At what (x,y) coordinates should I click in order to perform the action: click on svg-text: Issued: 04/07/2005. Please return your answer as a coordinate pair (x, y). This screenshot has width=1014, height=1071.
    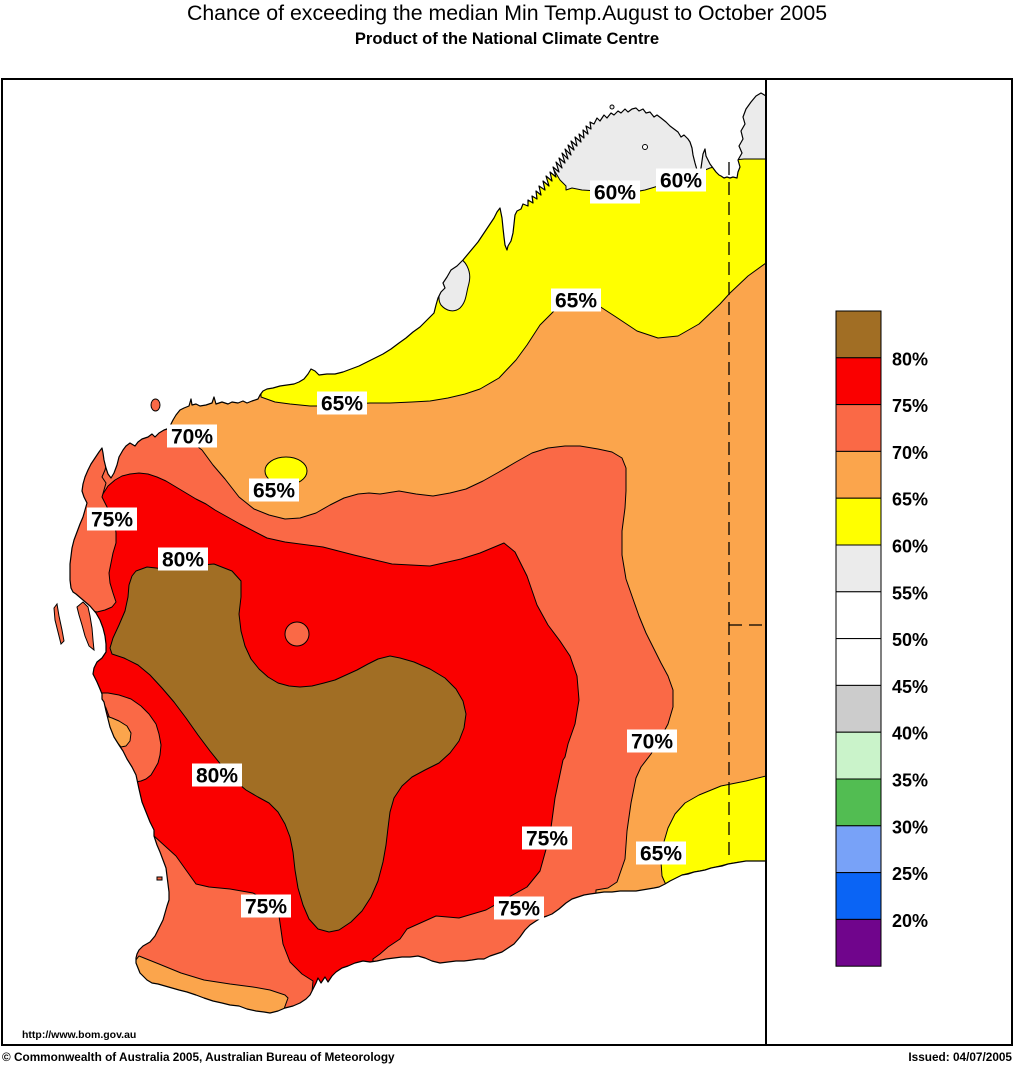
    Looking at the image, I should click on (960, 1057).